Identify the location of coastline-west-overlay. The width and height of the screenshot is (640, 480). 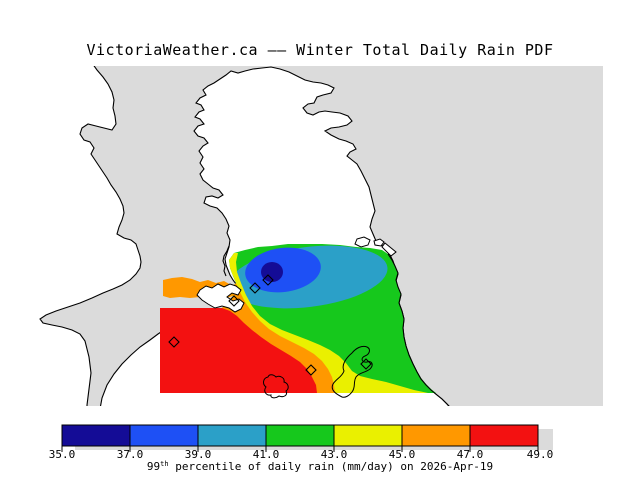
(226, 261).